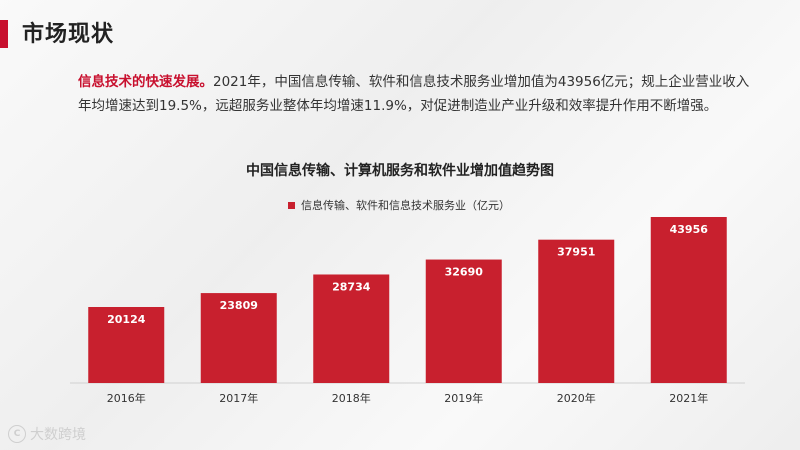  I want to click on watermark: C 大数跨境, so click(47, 434).